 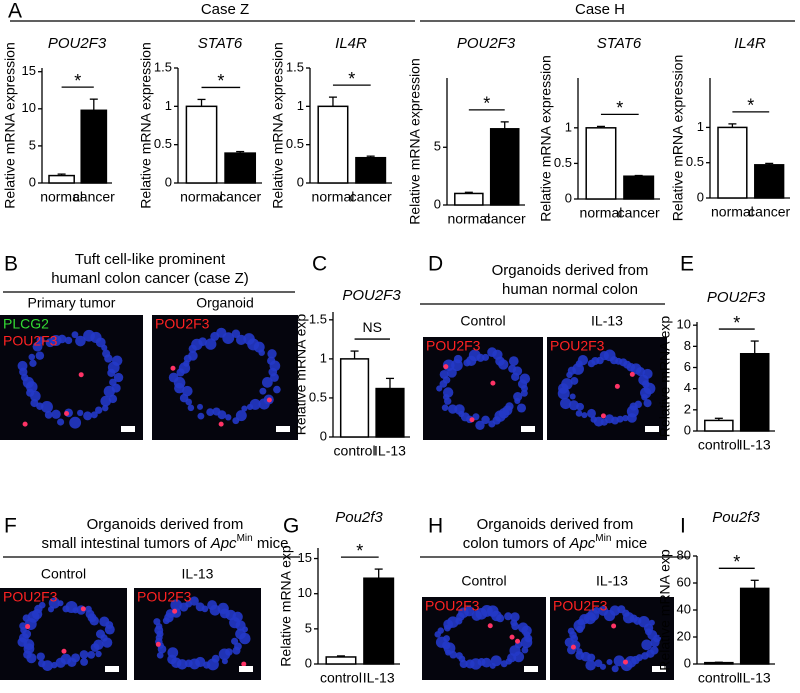 I want to click on image-label: IL-13, so click(x=198, y=574).